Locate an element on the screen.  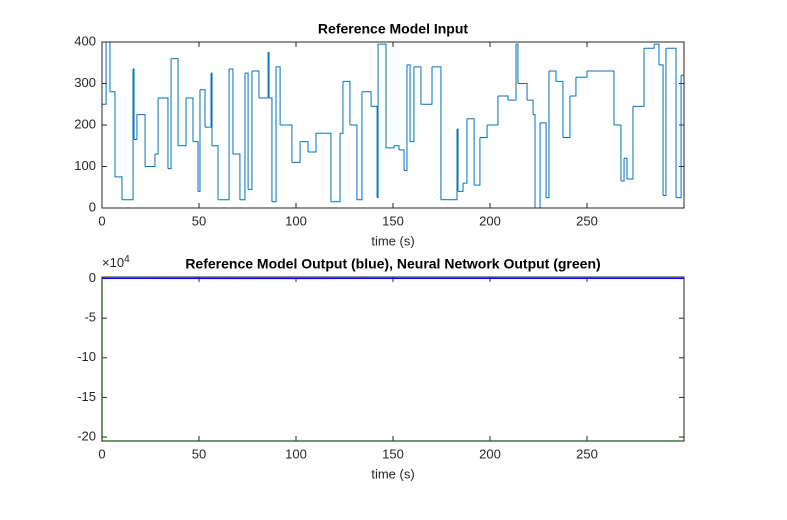
y-tick-label: -20 is located at coordinates (86, 435).